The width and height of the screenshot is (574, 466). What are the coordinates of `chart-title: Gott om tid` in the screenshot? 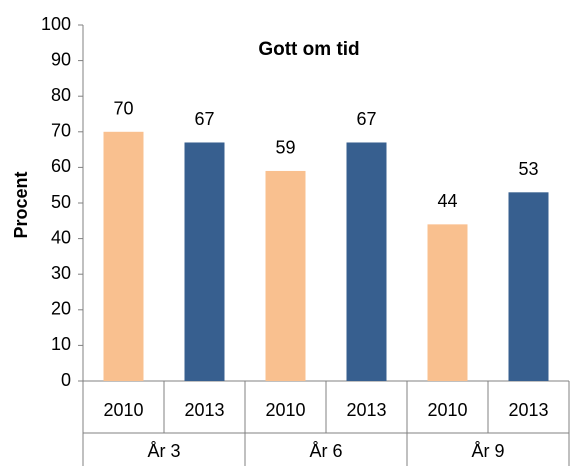 It's located at (308, 49).